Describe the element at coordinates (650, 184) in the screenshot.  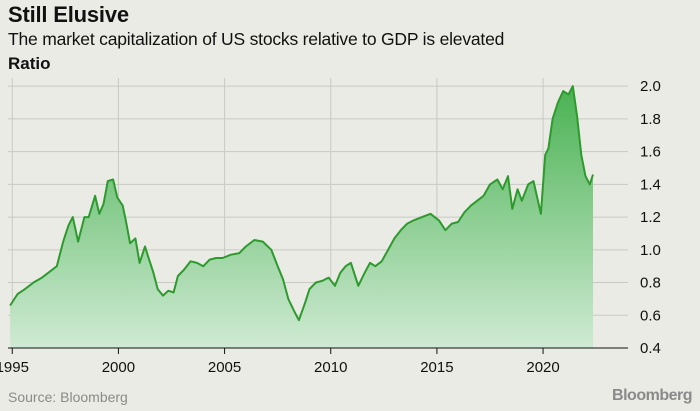
I see `y-tick-label: 1.4` at that location.